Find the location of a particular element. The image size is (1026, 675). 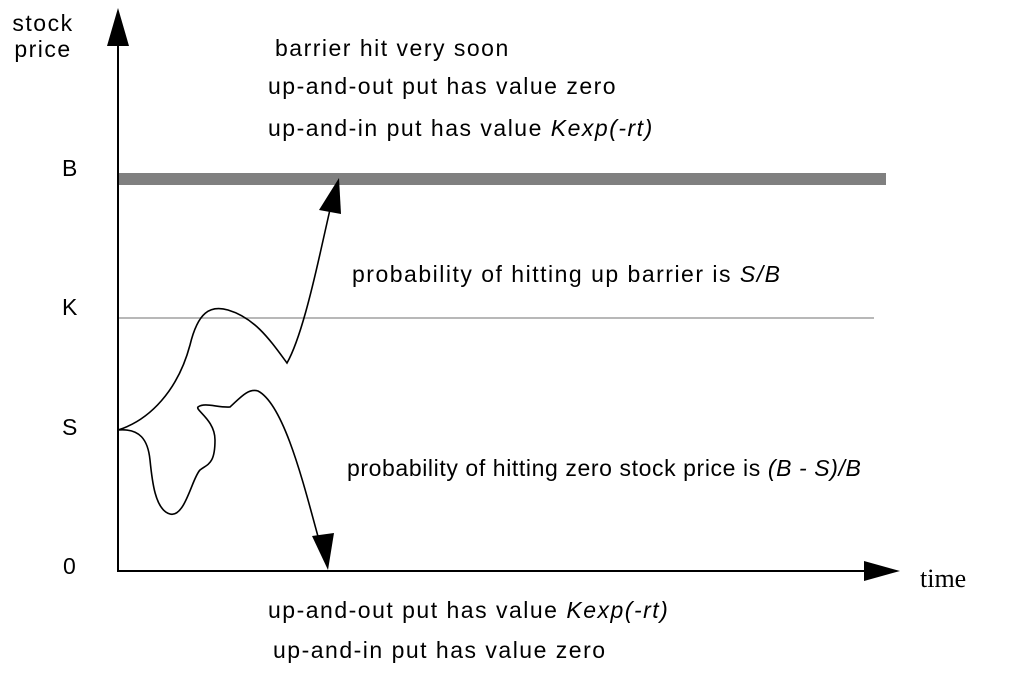

zero-probability-formula: (B - S)/B is located at coordinates (814, 468).